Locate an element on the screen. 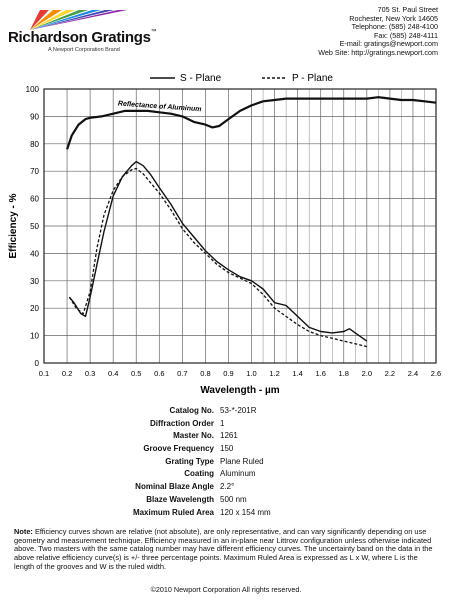 The height and width of the screenshot is (600, 452). website-line: Web Site: http://gratings.newport.com is located at coordinates (378, 52).